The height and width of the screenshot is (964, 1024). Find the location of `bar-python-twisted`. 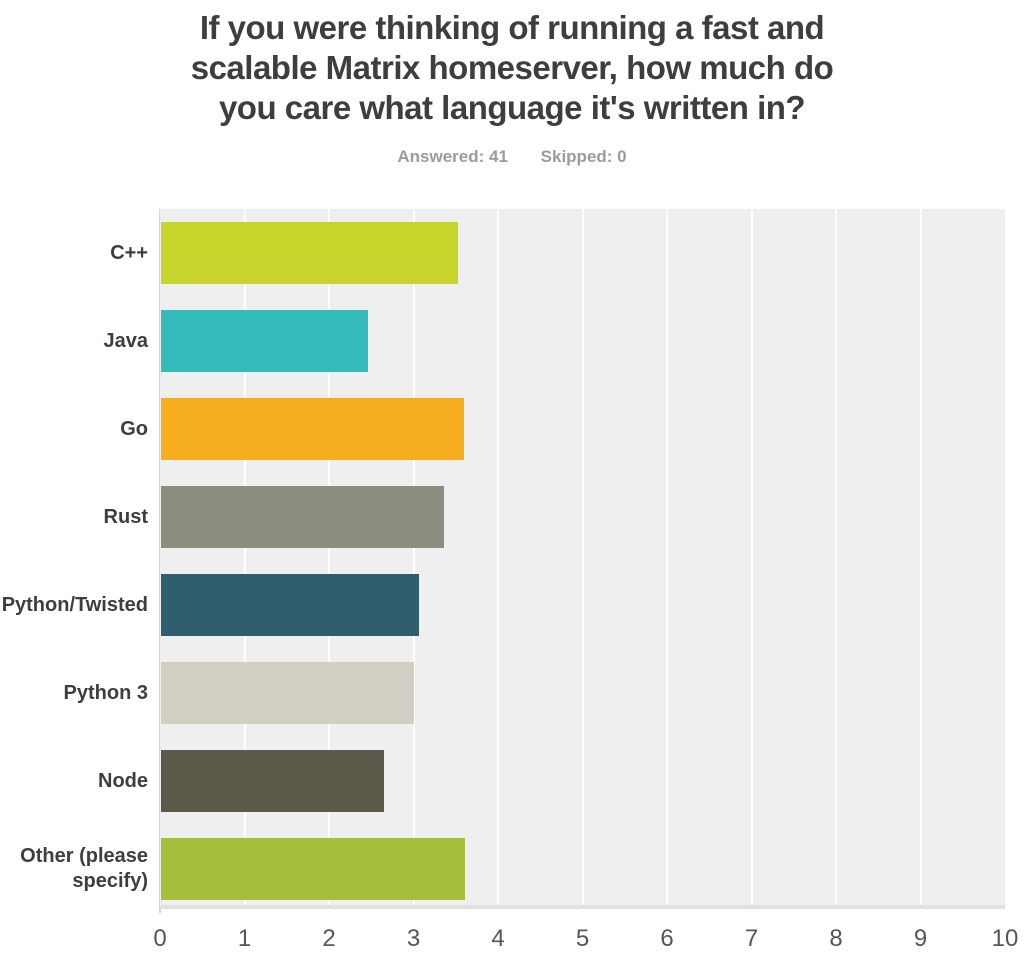

bar-python-twisted is located at coordinates (290, 605).